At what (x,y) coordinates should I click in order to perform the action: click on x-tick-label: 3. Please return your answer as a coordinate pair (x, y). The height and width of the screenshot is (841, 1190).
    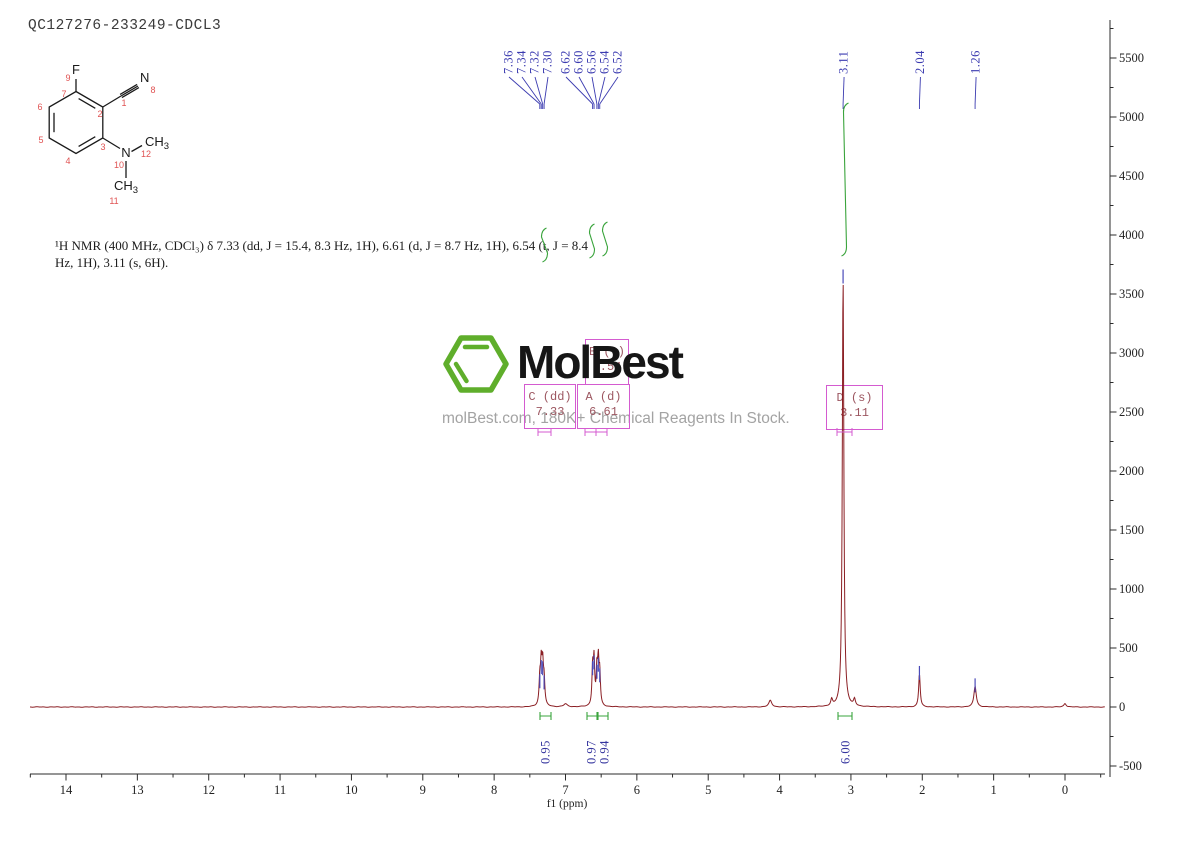
    Looking at the image, I should click on (851, 790).